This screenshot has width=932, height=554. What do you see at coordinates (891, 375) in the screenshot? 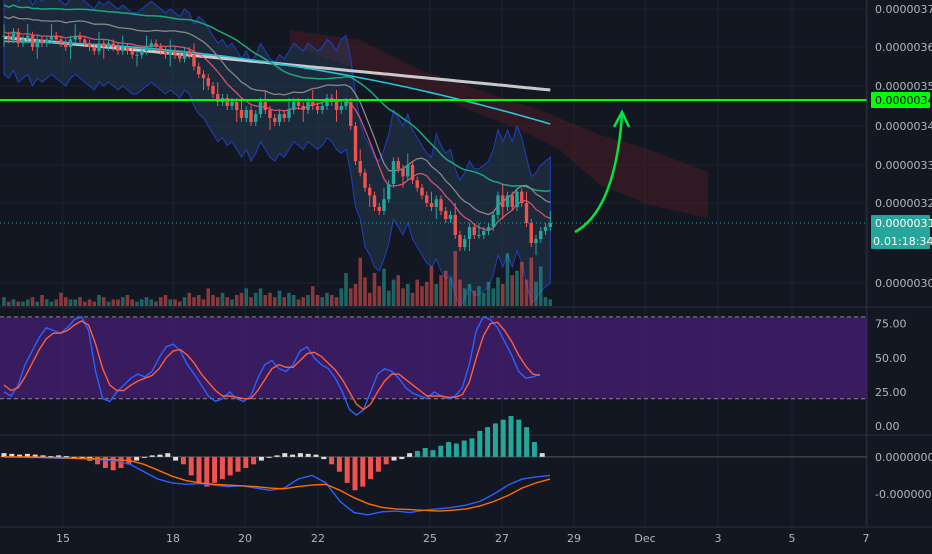
I see `stochastic-axis: 75.00 50.00 25.00 0.00` at bounding box center [891, 375].